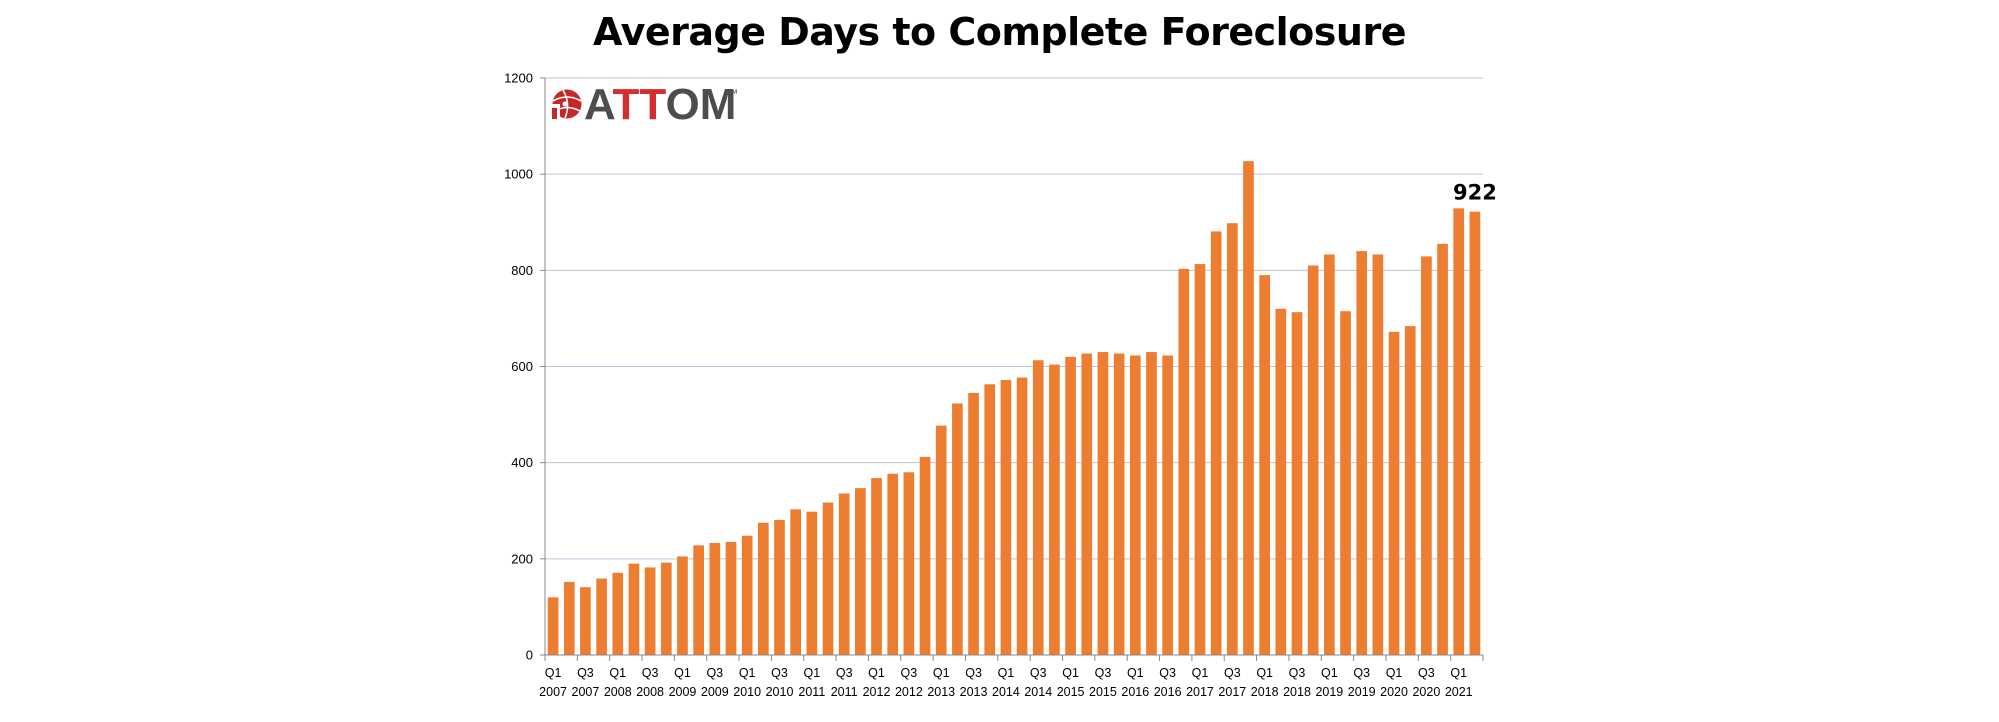 This screenshot has width=1999, height=722. I want to click on x-tick-label-year: 2011, so click(844, 692).